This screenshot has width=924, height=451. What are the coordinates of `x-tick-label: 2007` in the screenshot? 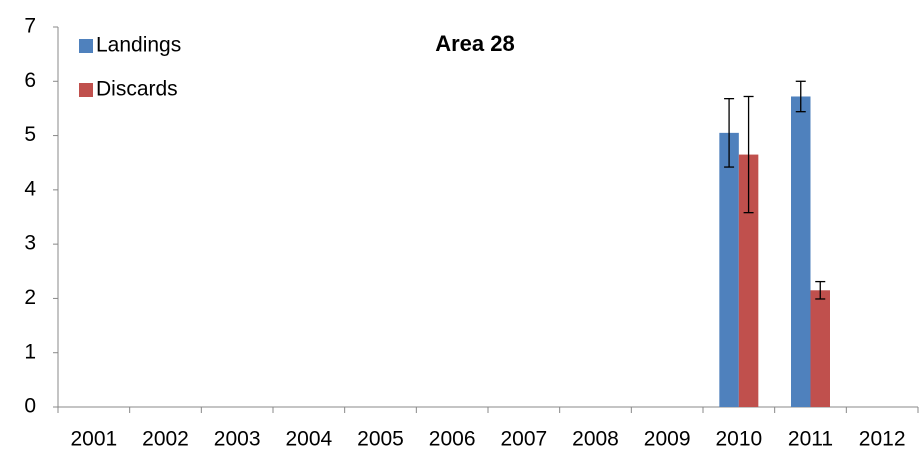 It's located at (523, 439).